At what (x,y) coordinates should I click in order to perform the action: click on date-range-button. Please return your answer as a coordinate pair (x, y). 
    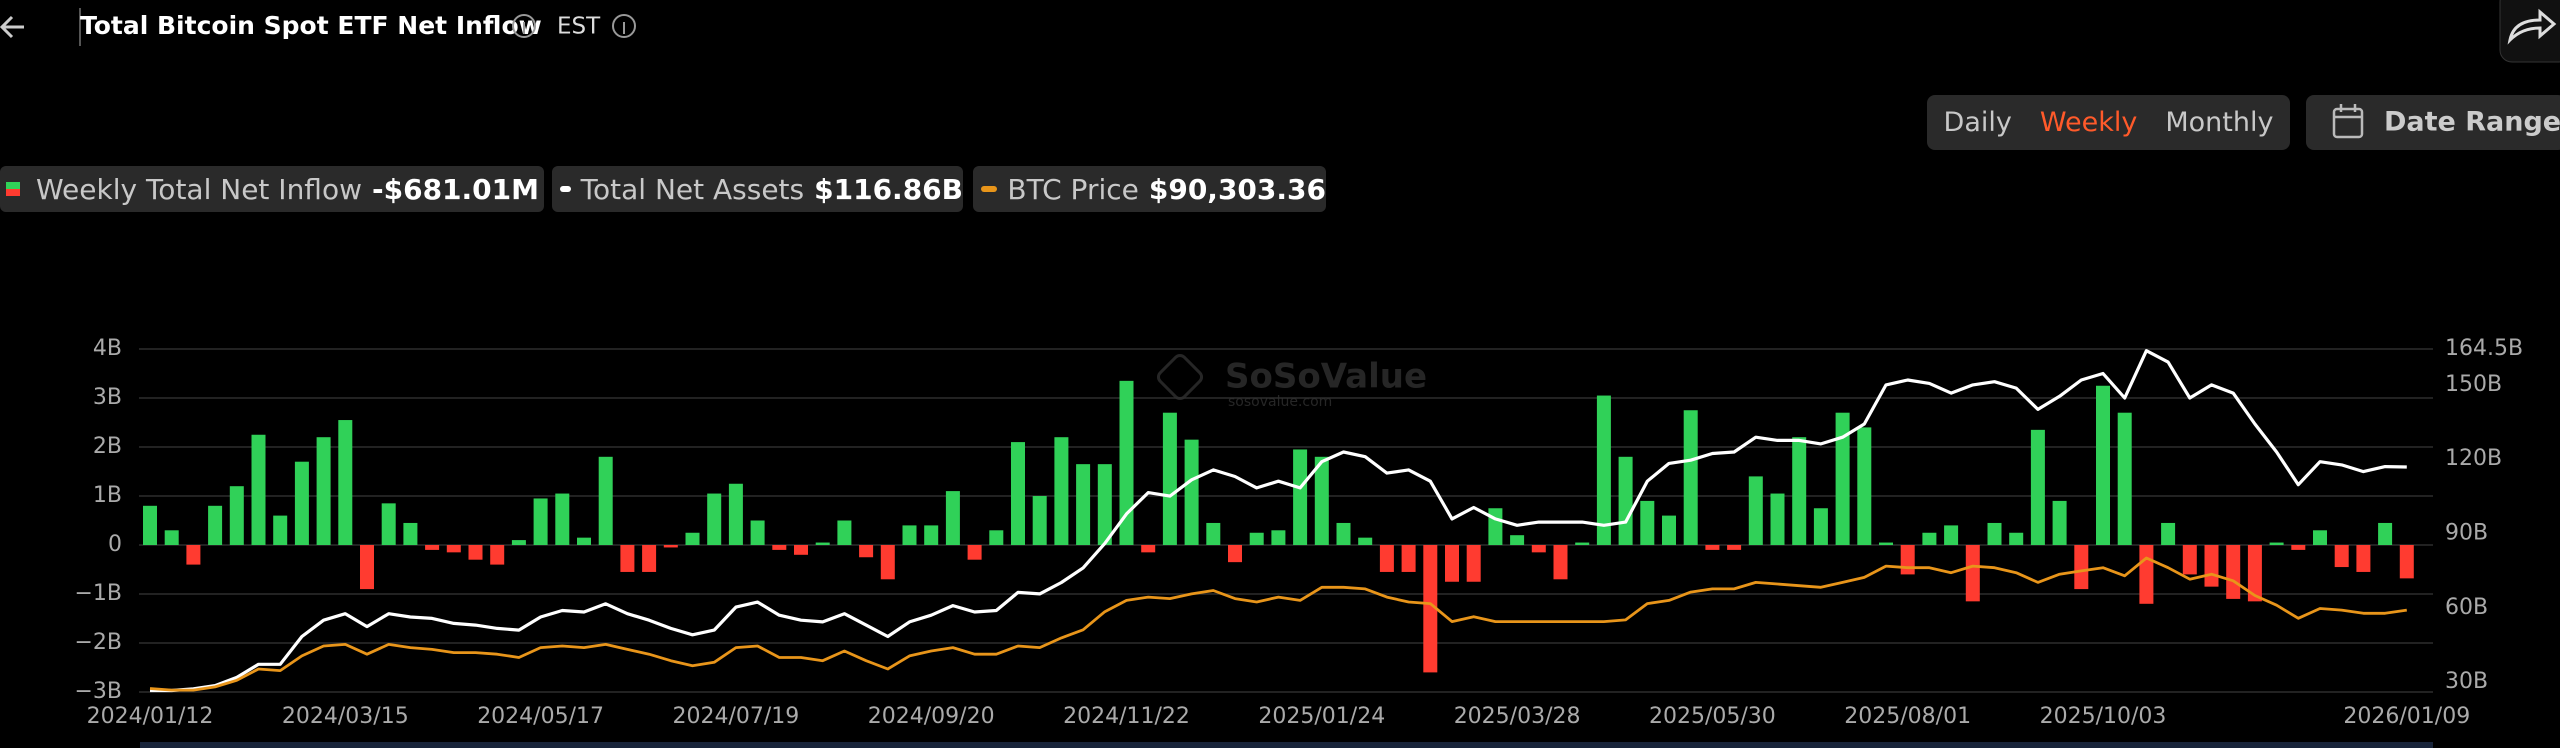
    Looking at the image, I should click on (2433, 122).